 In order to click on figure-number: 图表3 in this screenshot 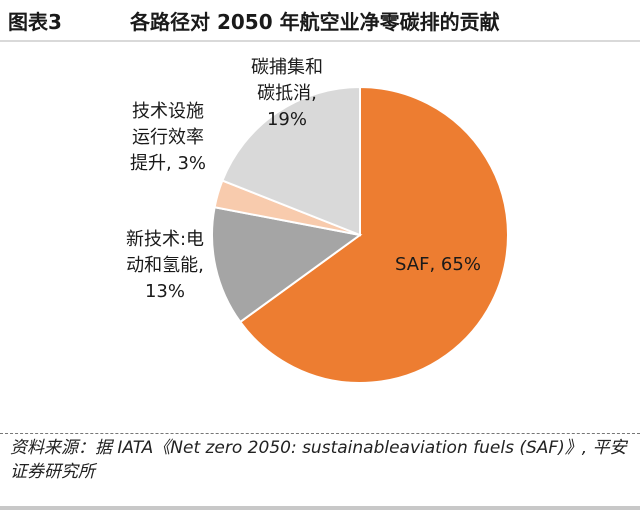, I will do `click(35, 22)`.